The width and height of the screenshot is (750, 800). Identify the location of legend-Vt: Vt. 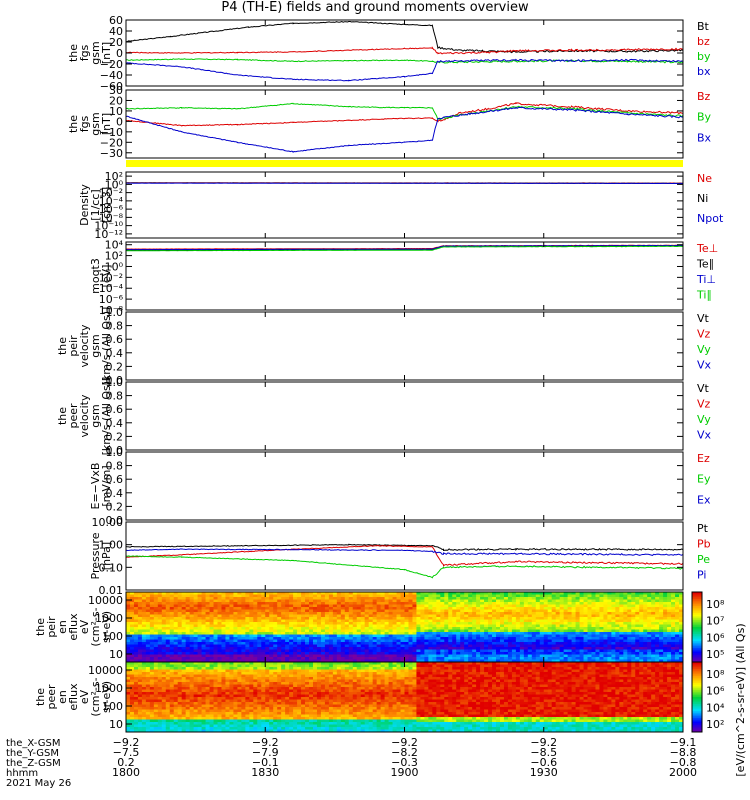
(703, 388).